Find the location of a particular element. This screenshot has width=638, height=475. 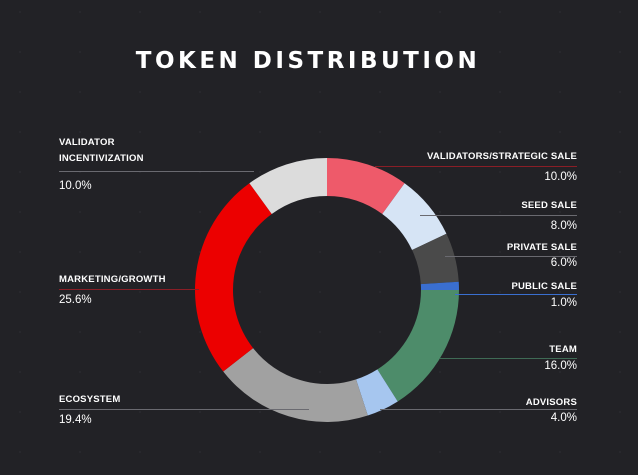

label-ecosystem: ECOSYSTEM is located at coordinates (90, 399).